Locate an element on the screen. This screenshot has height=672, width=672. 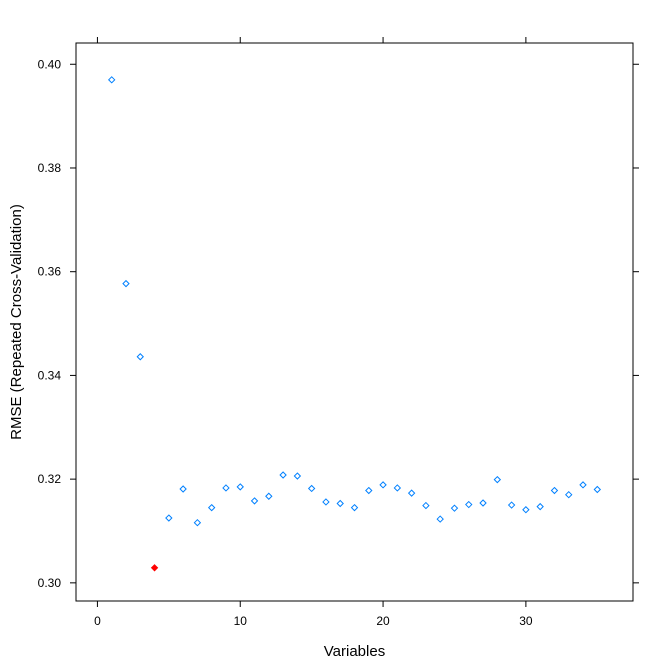
y-tick-label: 0.32 is located at coordinates (50, 479).